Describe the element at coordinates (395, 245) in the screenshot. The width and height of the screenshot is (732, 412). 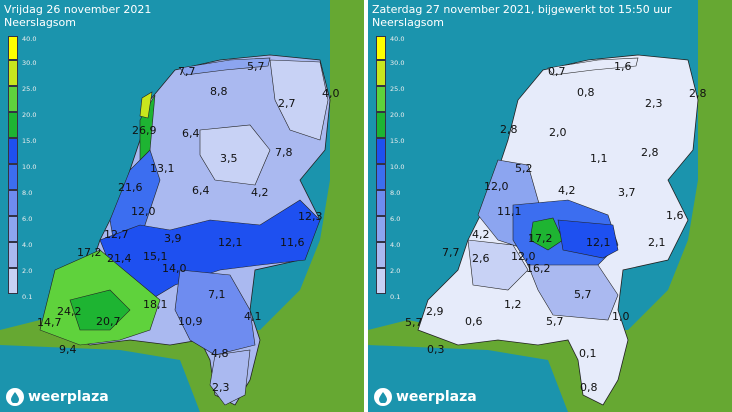
I see `legend-label: 4.0` at that location.